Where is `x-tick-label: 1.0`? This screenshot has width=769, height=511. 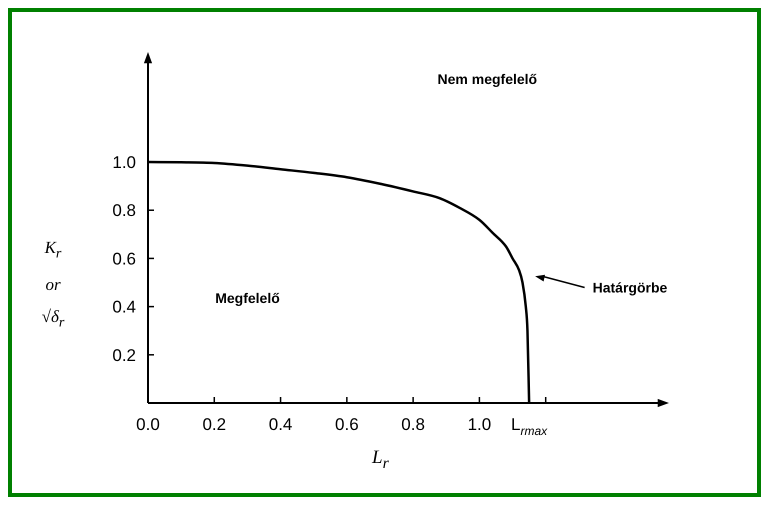
x-tick-label: 1.0 is located at coordinates (480, 424).